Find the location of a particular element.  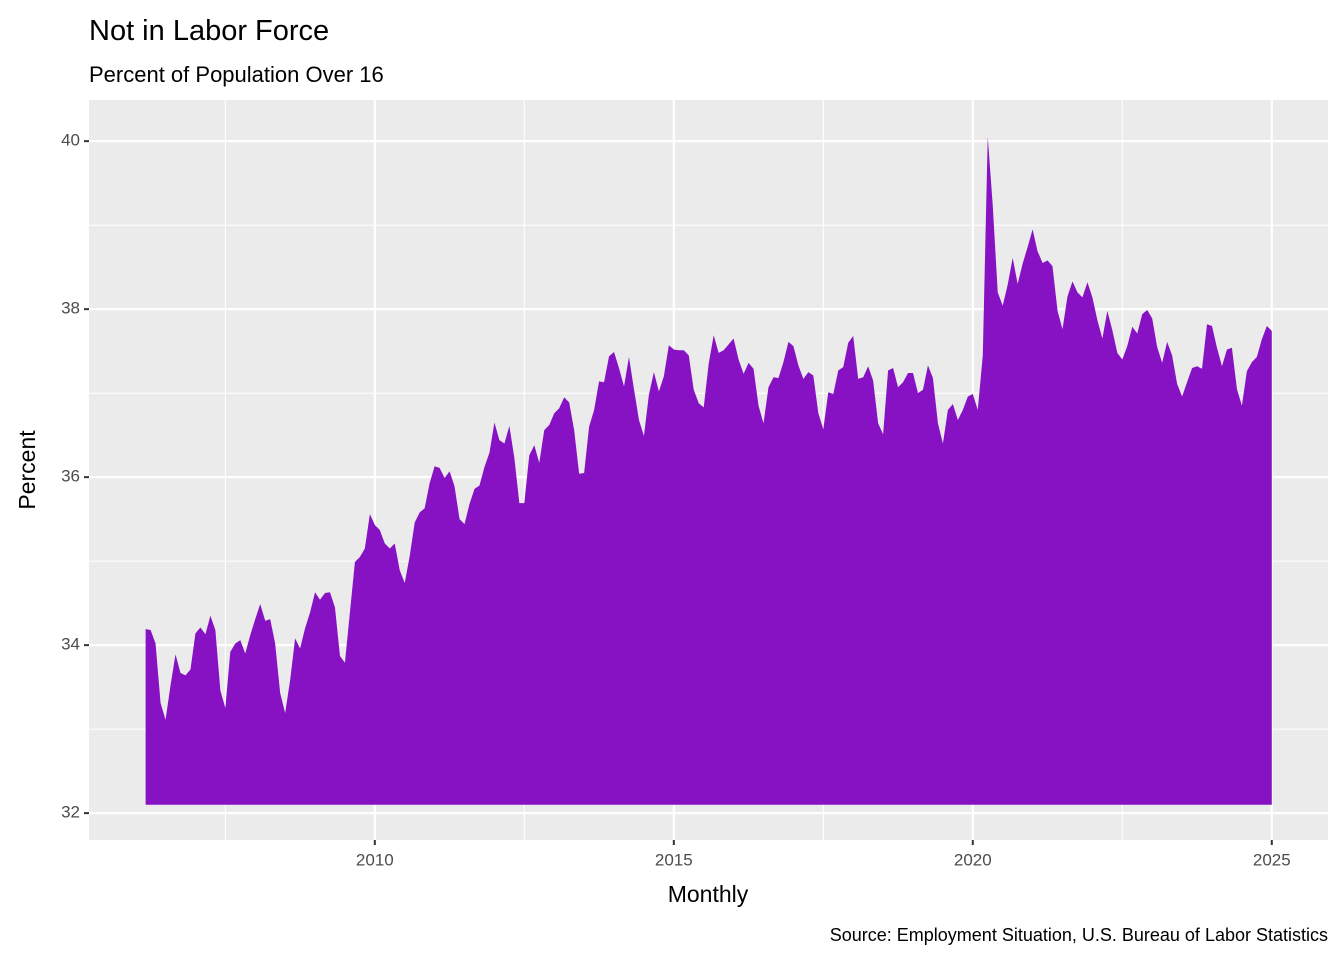

y-tick-label: 38 is located at coordinates (70, 308).